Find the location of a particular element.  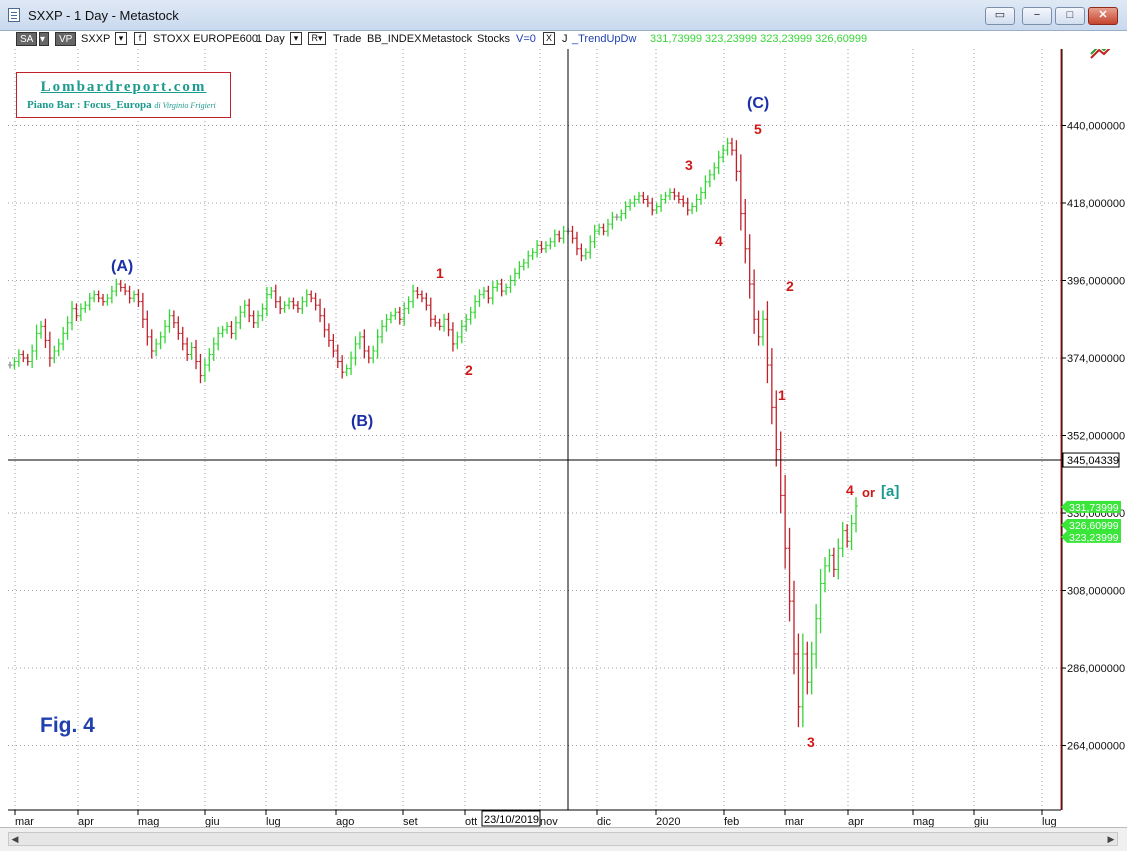

y-tick-label: 352,000000 is located at coordinates (1096, 437).